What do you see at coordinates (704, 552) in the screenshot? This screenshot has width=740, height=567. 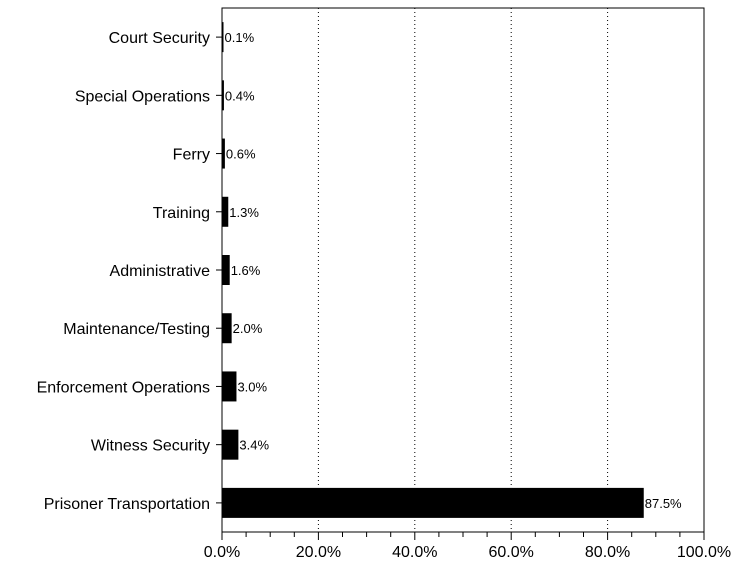 I see `x-tick-label: 100.0%` at bounding box center [704, 552].